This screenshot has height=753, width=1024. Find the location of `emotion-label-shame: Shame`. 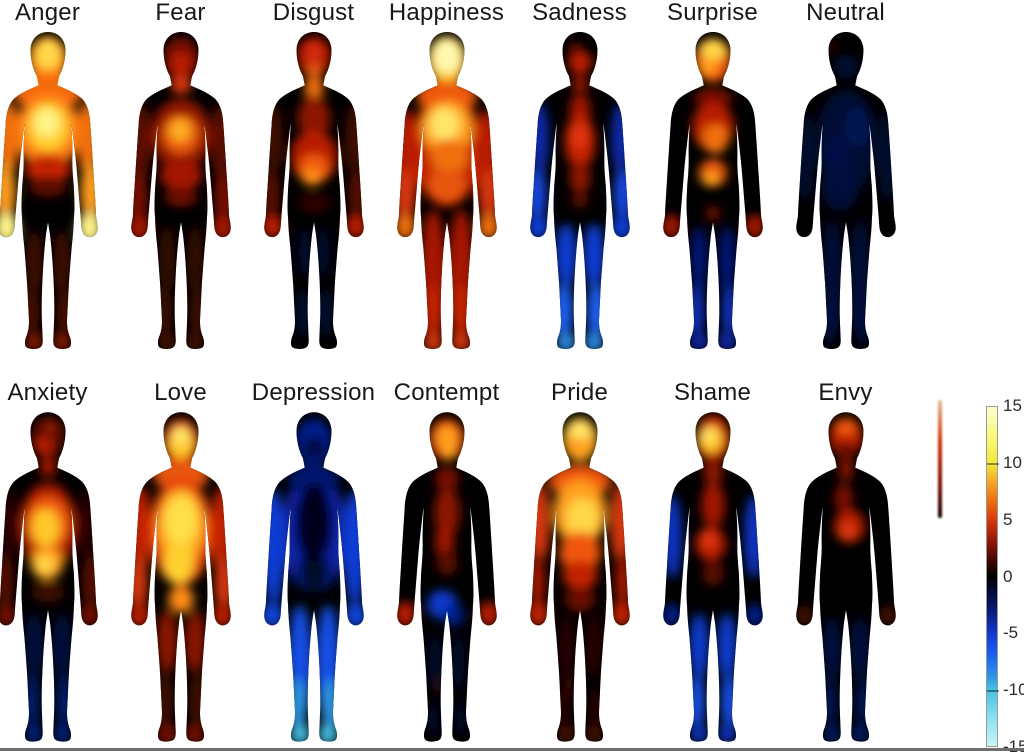

emotion-label-shame: Shame is located at coordinates (712, 392).